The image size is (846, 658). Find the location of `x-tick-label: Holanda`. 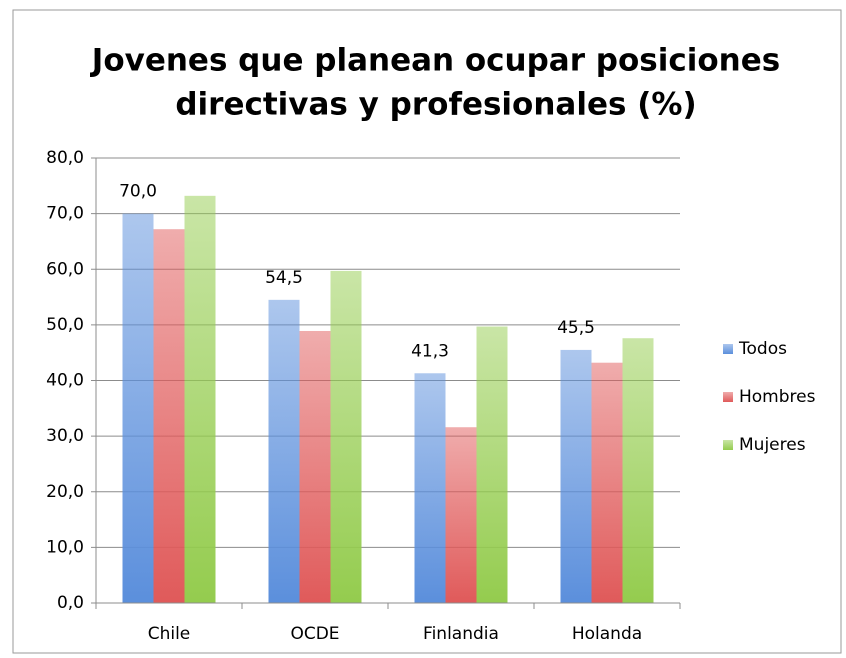

x-tick-label: Holanda is located at coordinates (607, 634).